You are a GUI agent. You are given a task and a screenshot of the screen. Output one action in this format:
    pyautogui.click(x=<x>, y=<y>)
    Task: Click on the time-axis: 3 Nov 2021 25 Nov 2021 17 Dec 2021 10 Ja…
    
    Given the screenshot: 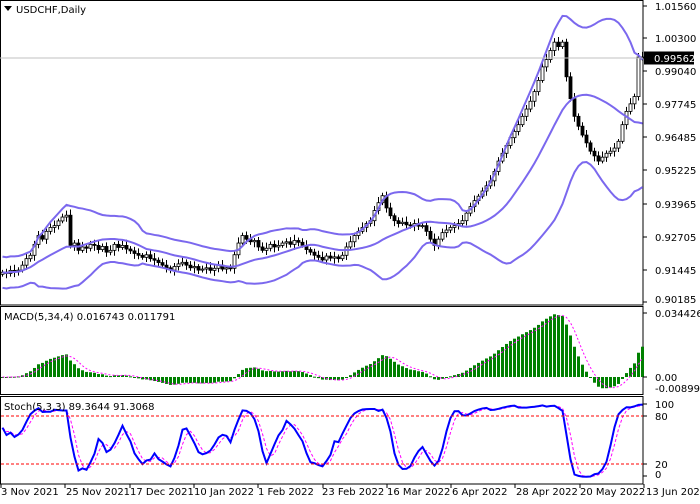 What is the action you would take?
    pyautogui.click(x=350, y=492)
    